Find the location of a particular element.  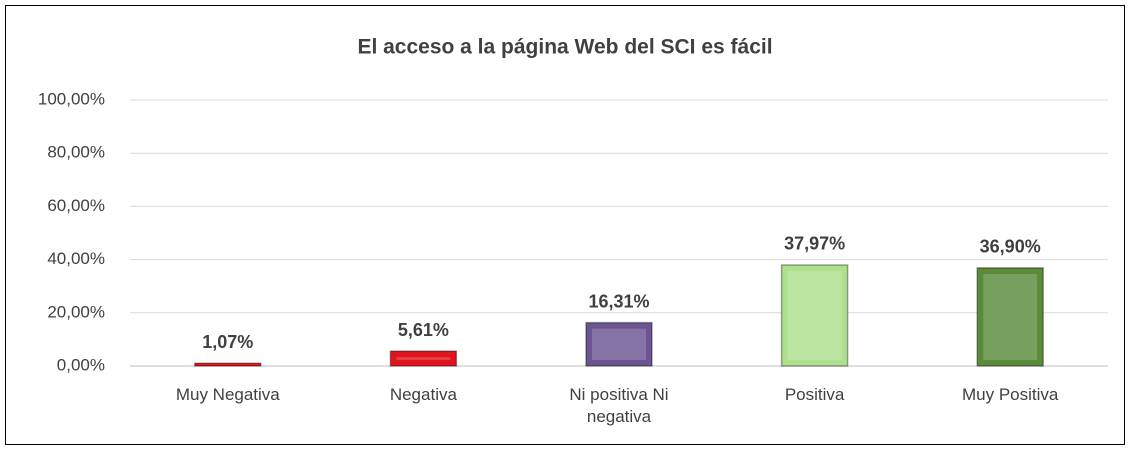

y-tick-label: 80,00% is located at coordinates (76, 152).